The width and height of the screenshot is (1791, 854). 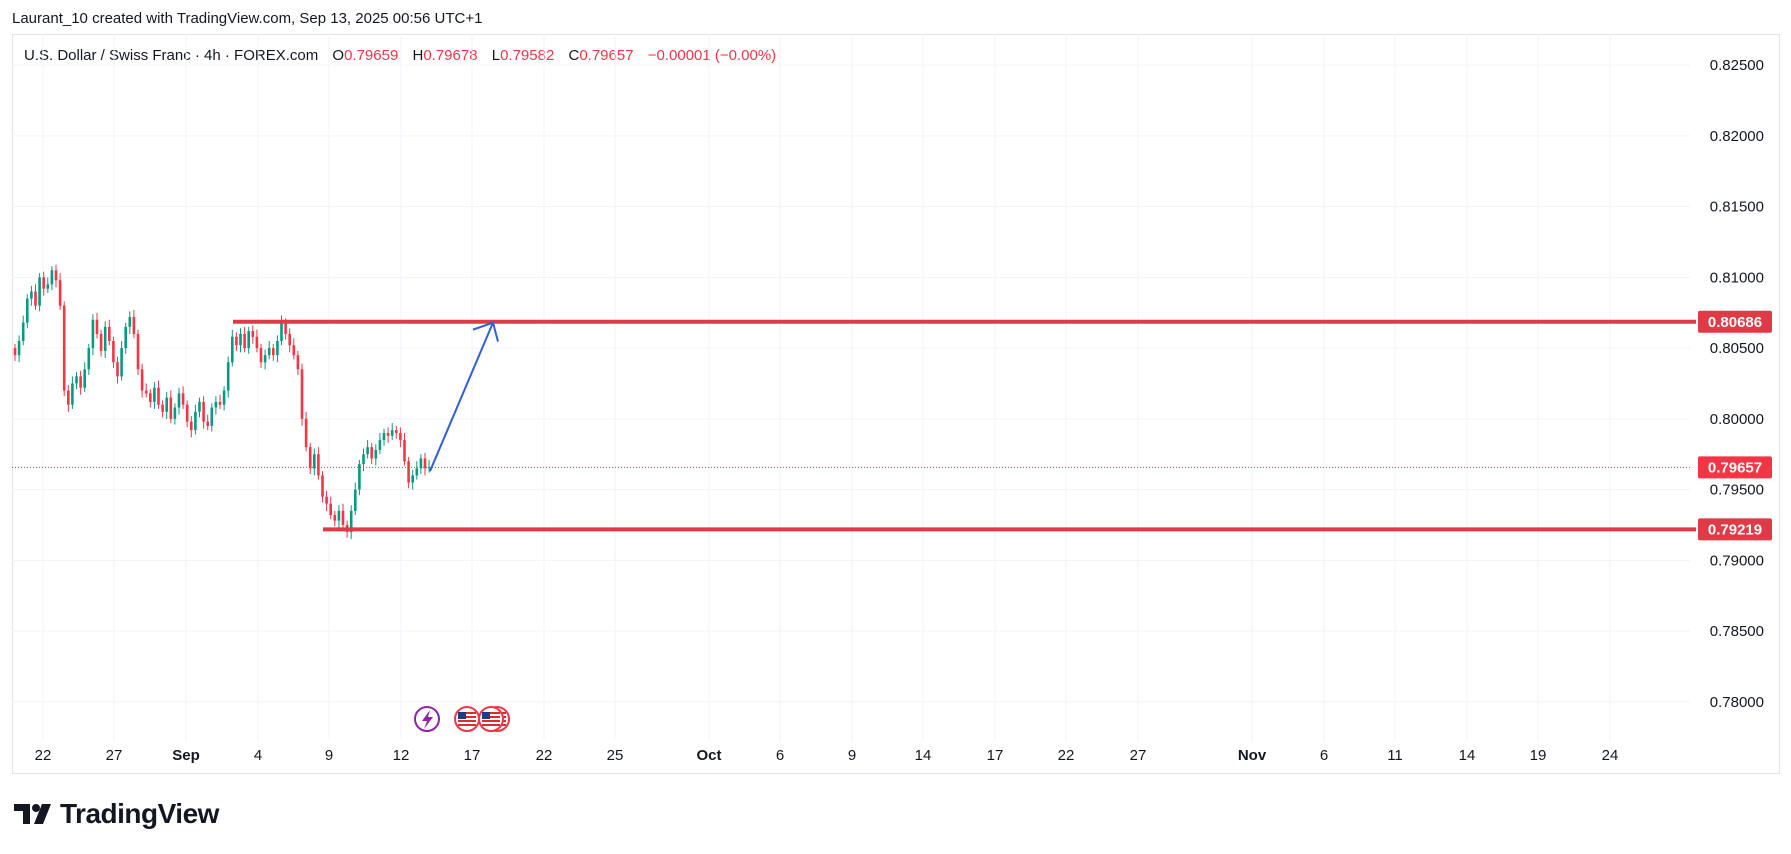 I want to click on time-tick-label: 4, so click(x=258, y=755).